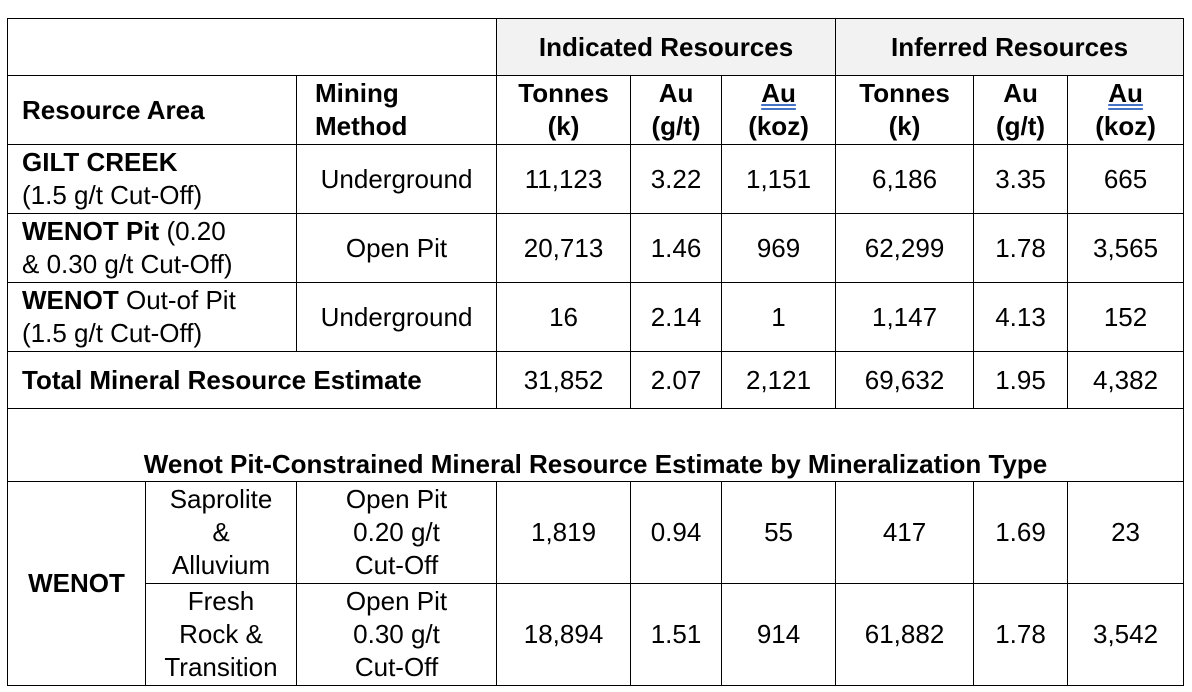 This screenshot has width=1192, height=692. Describe the element at coordinates (152, 317) in the screenshot. I see `resource-area-cell: WENOT Out-of Pit (1.5 g/t Cut-Off)` at that location.